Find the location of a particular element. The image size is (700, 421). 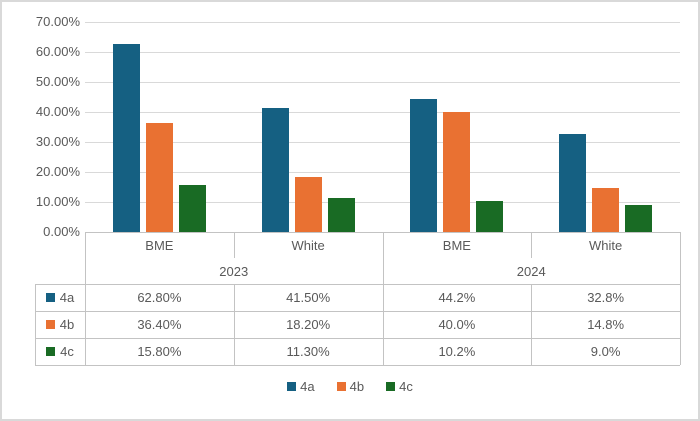

table-value-4c-0: 15.80% is located at coordinates (159, 351).